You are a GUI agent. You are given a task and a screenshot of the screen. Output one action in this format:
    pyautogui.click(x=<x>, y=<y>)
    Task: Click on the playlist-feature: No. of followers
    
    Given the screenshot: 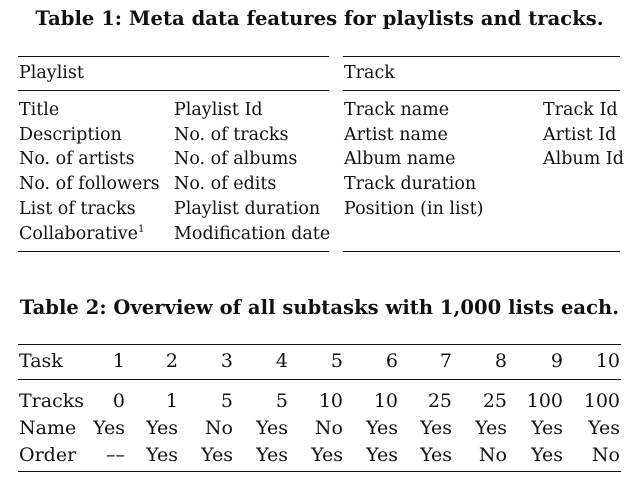 What is the action you would take?
    pyautogui.click(x=89, y=184)
    